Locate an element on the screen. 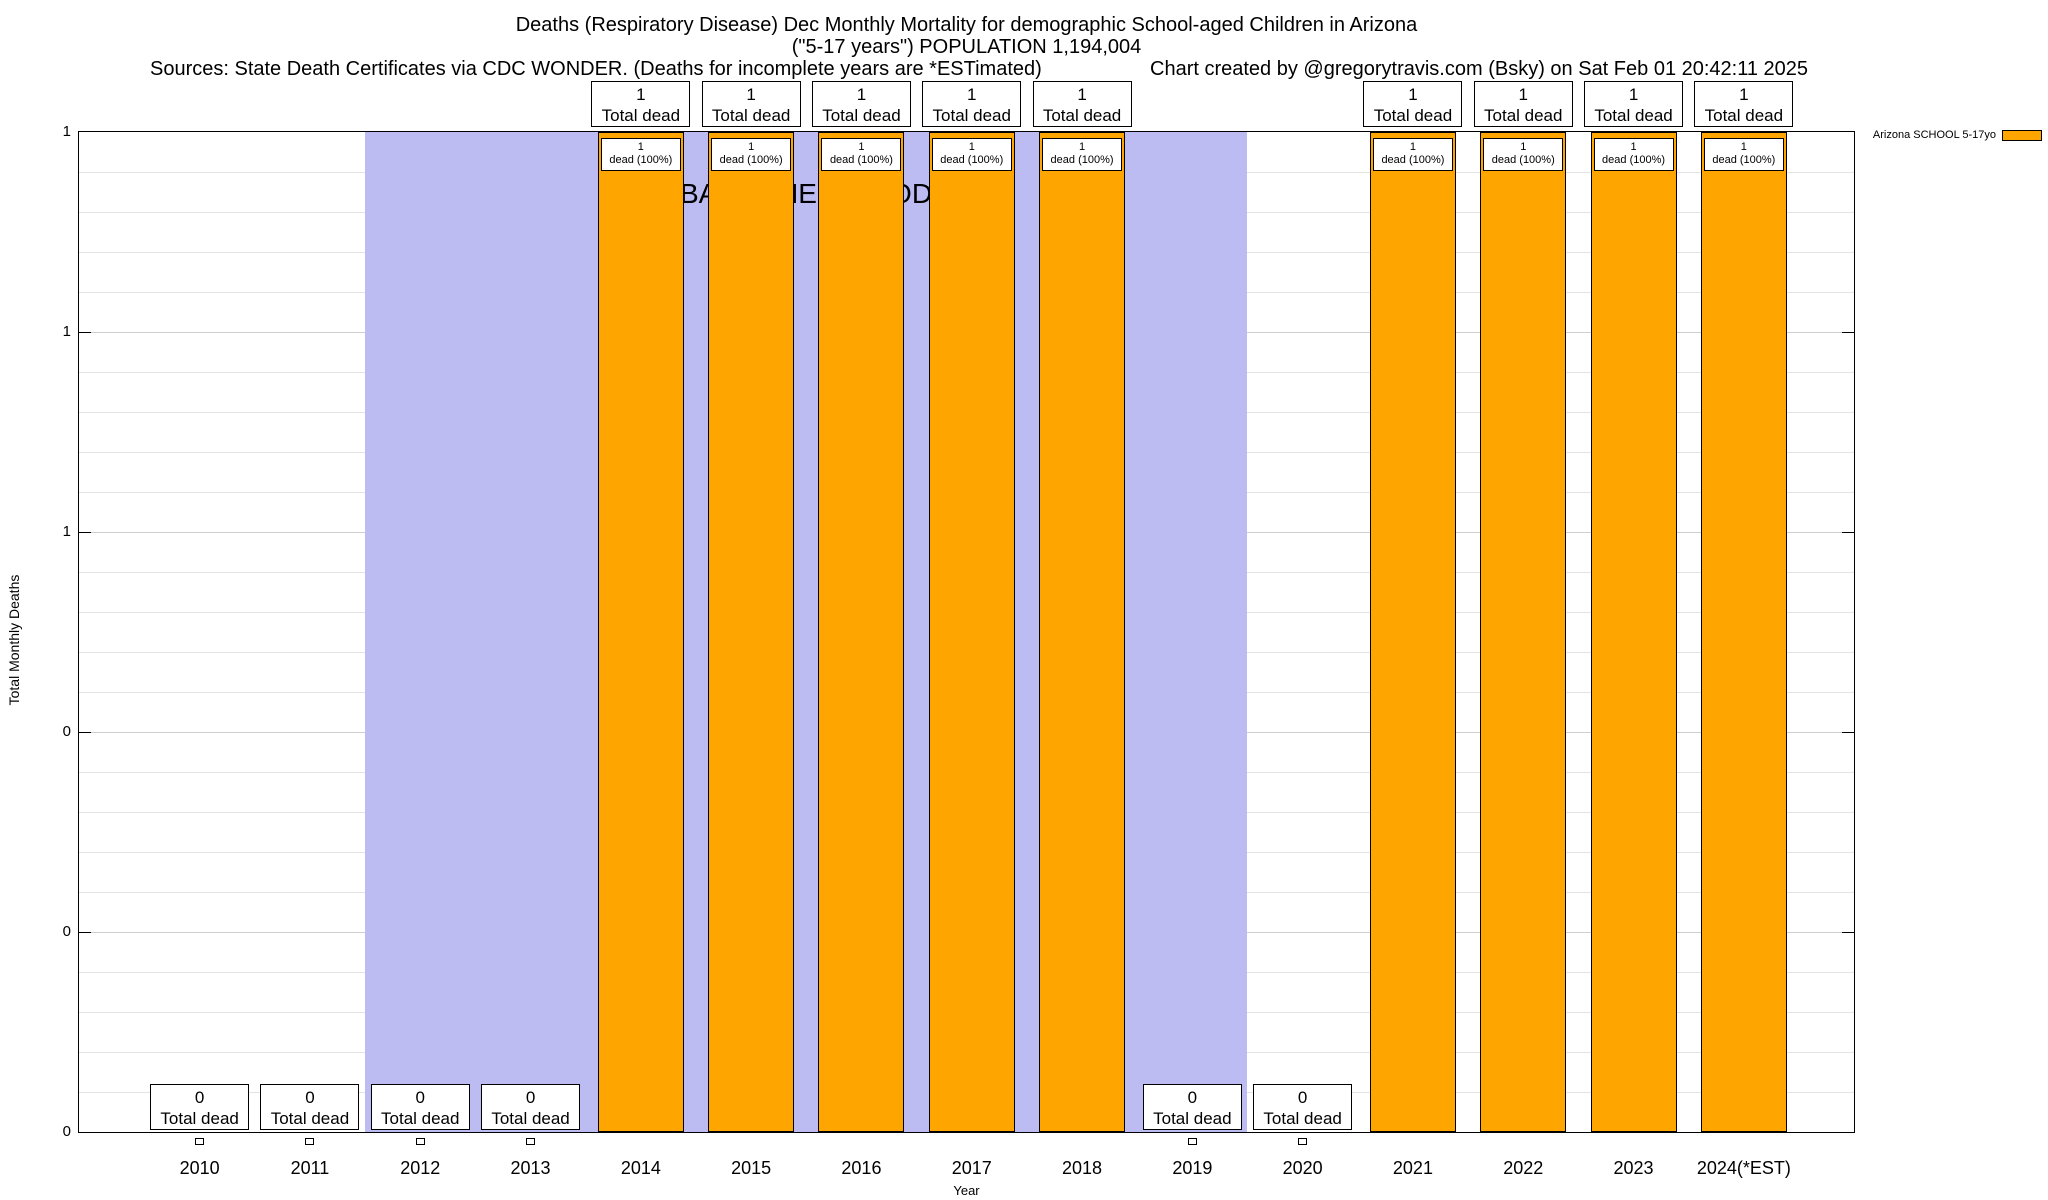 The width and height of the screenshot is (2048, 1200). bar-top-label-2014-text: Total dead is located at coordinates (641, 115).